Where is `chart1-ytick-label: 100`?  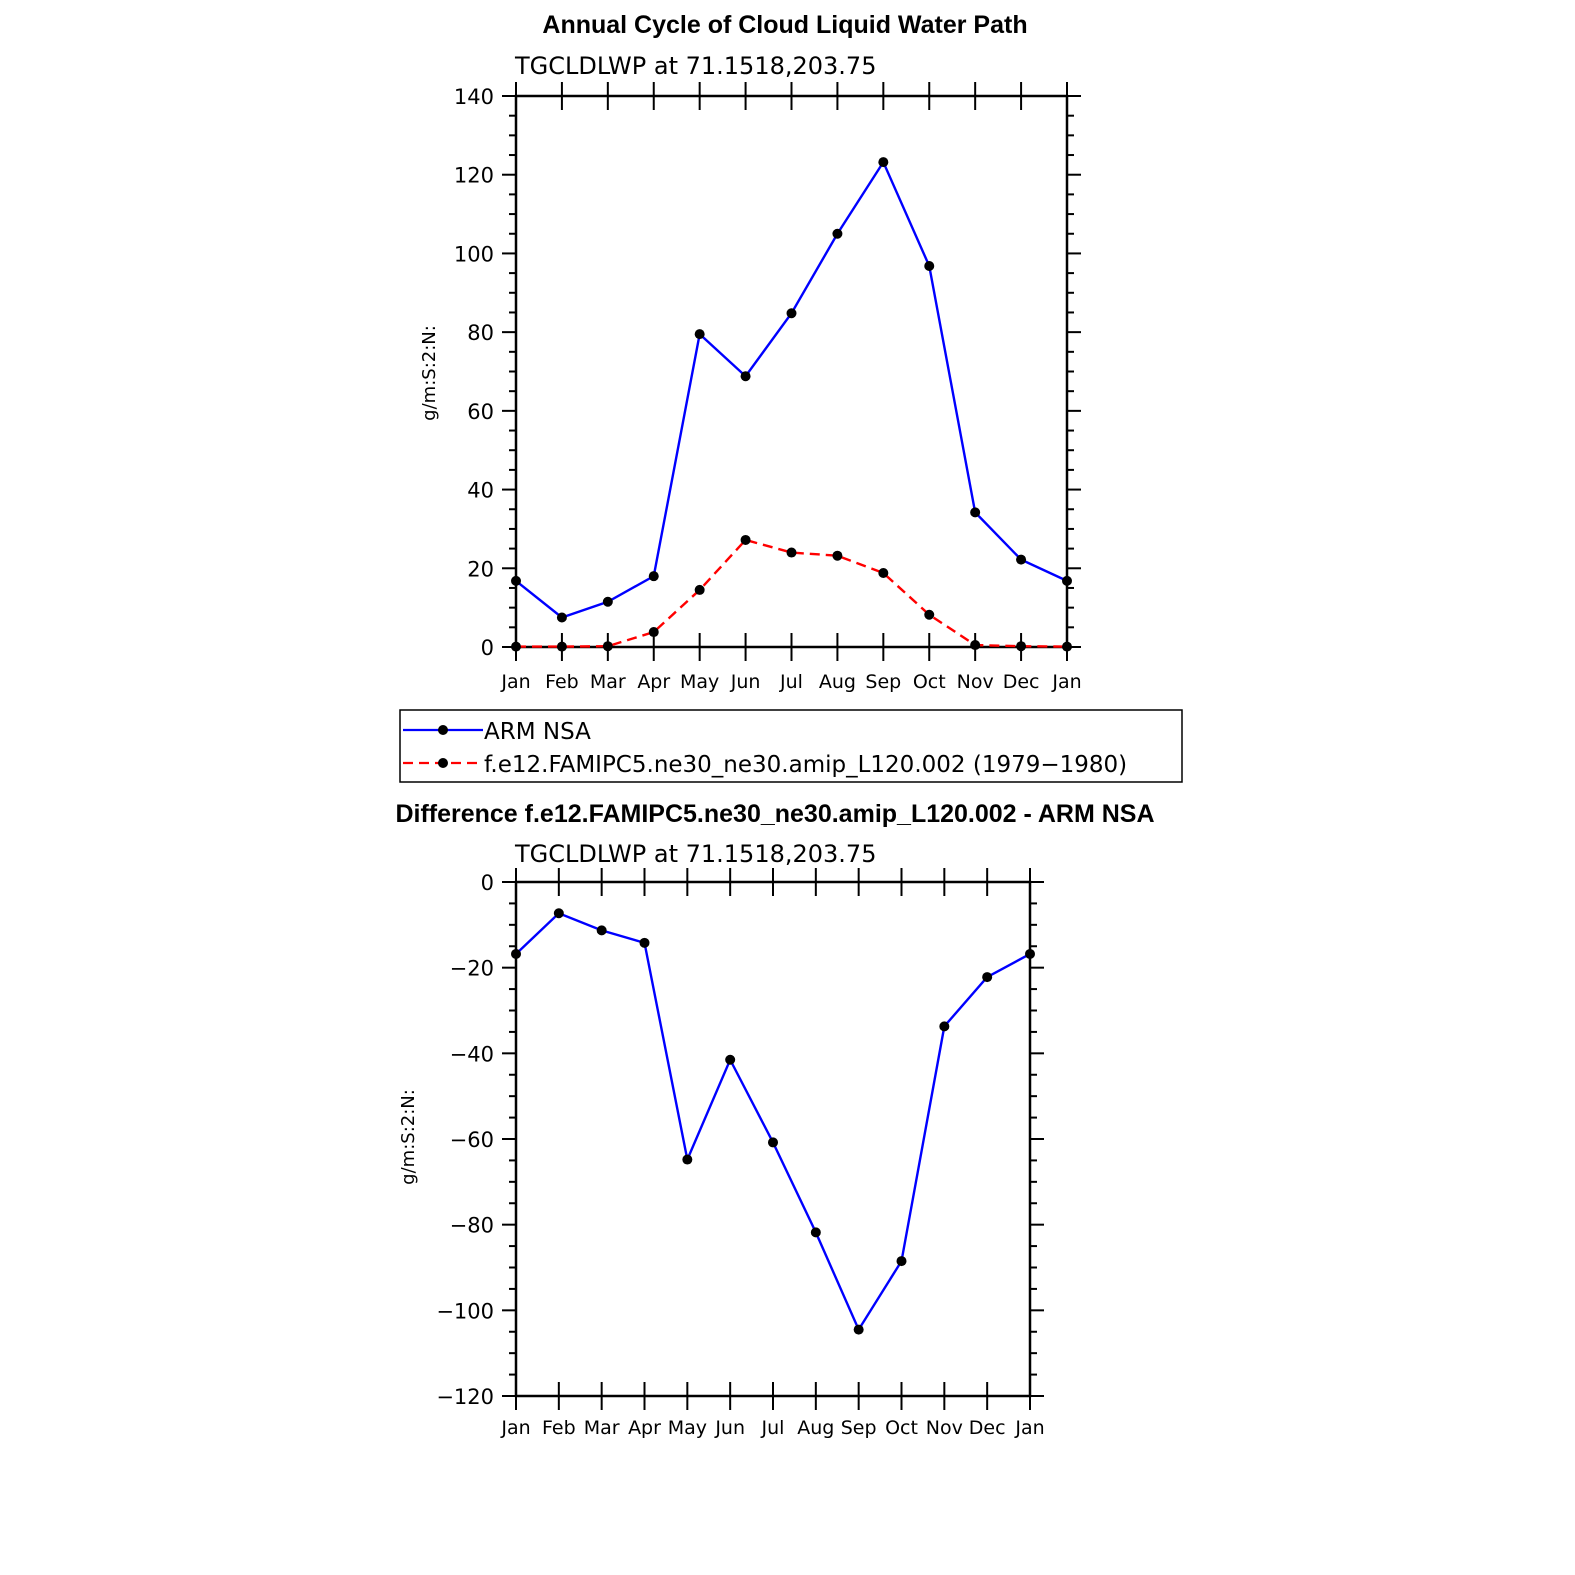 chart1-ytick-label: 100 is located at coordinates (474, 254).